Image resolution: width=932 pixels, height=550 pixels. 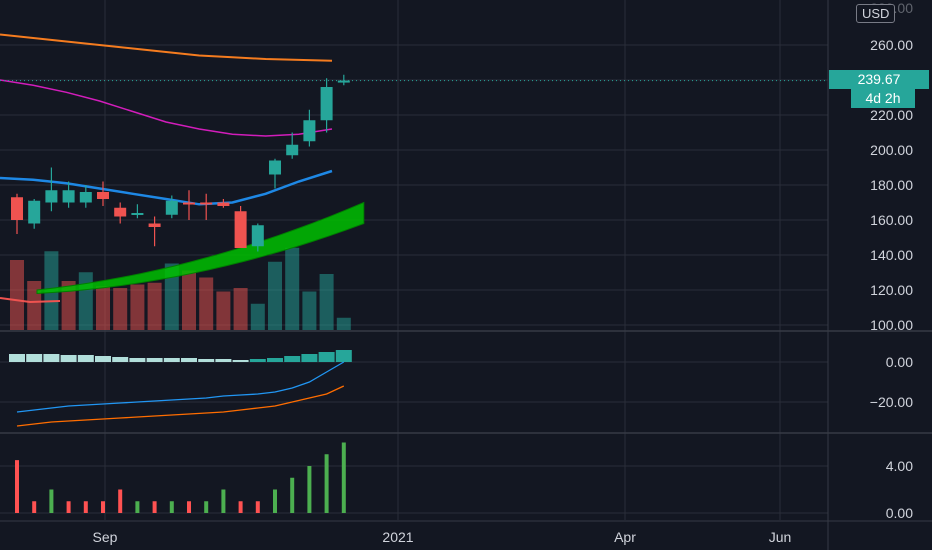 What do you see at coordinates (899, 362) in the screenshot?
I see `oscillator-tick-label: 0.00` at bounding box center [899, 362].